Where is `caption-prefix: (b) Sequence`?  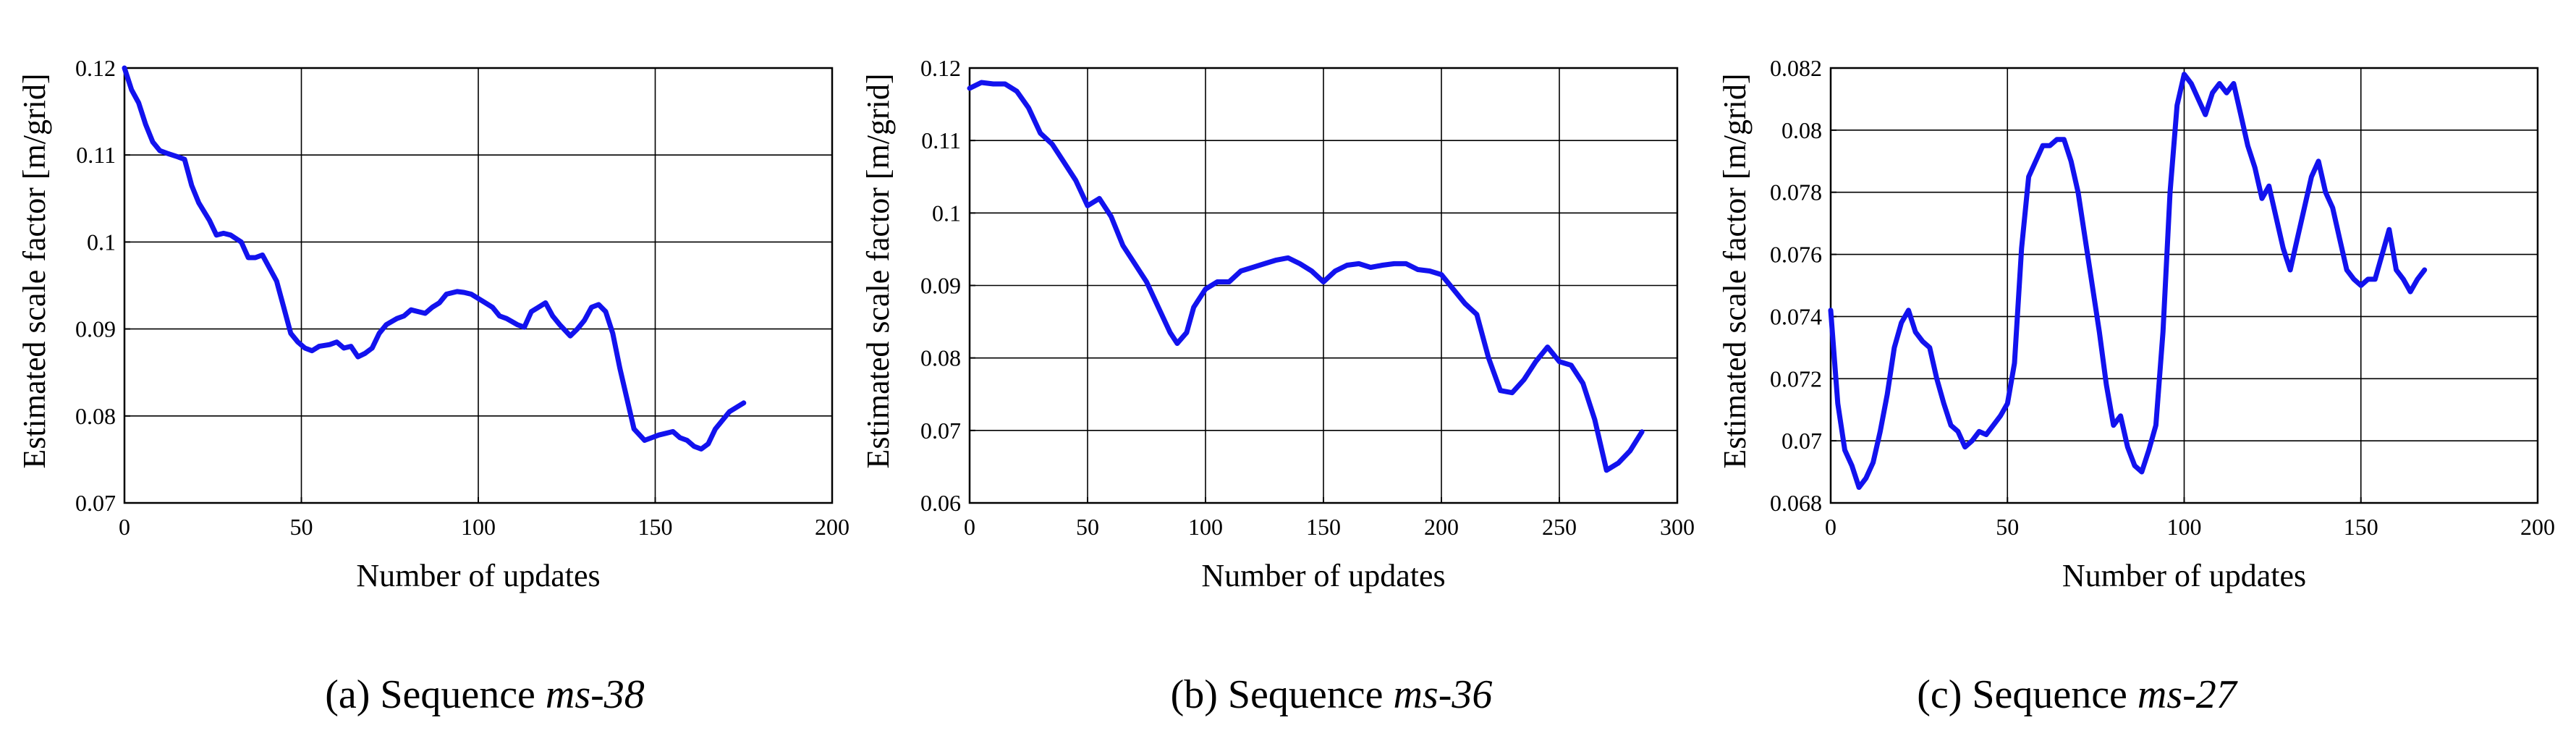 caption-prefix: (b) Sequence is located at coordinates (1282, 694).